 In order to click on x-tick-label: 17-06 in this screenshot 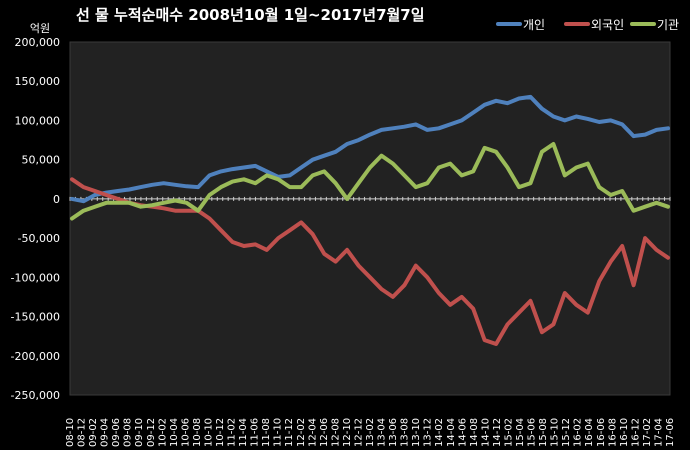, I will do `click(670, 432)`.